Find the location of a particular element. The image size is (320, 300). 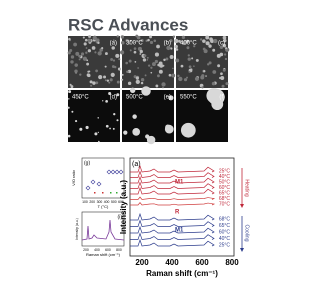

side-label: Heating is located at coordinates (247, 187).